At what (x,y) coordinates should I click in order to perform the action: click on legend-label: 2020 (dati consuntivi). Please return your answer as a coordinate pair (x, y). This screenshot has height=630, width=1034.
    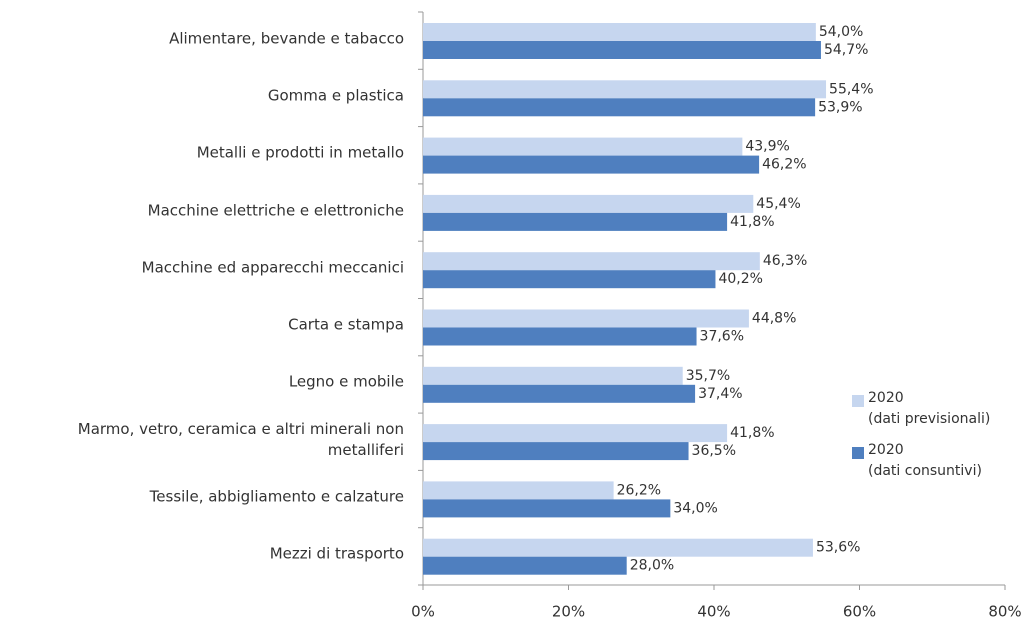
    Looking at the image, I should click on (925, 460).